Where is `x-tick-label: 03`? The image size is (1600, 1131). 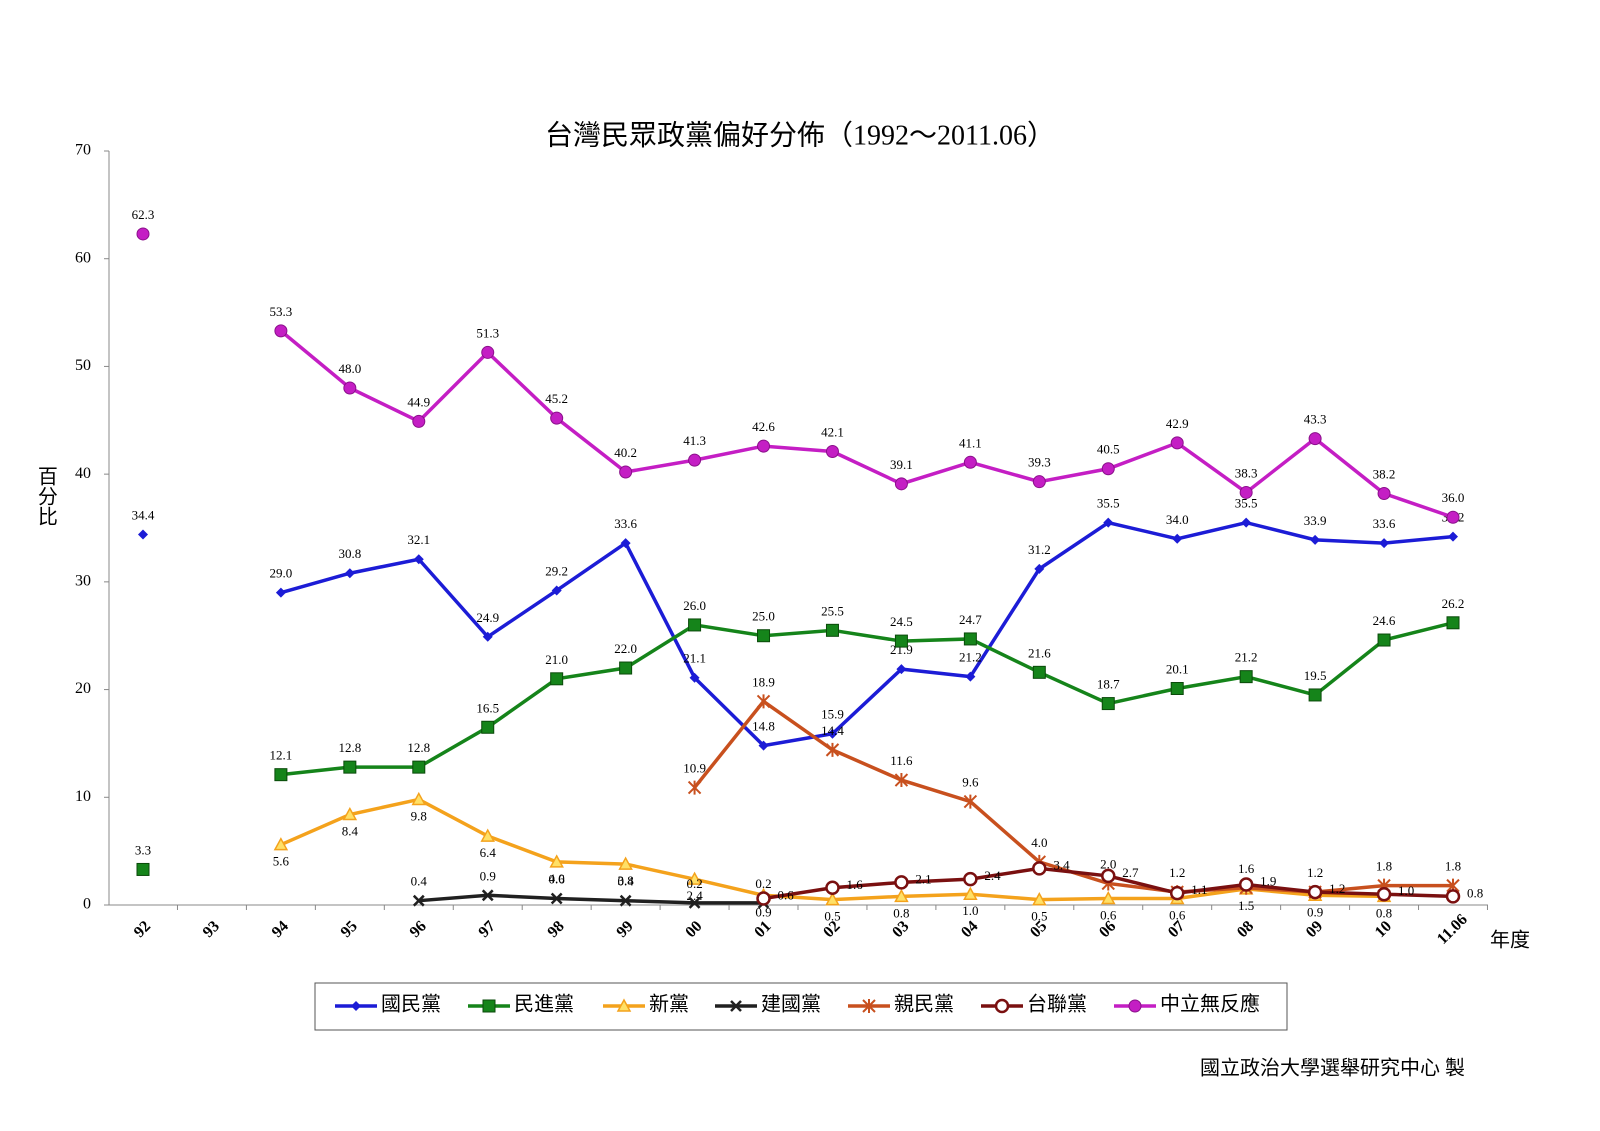
x-tick-label: 03 is located at coordinates (900, 929).